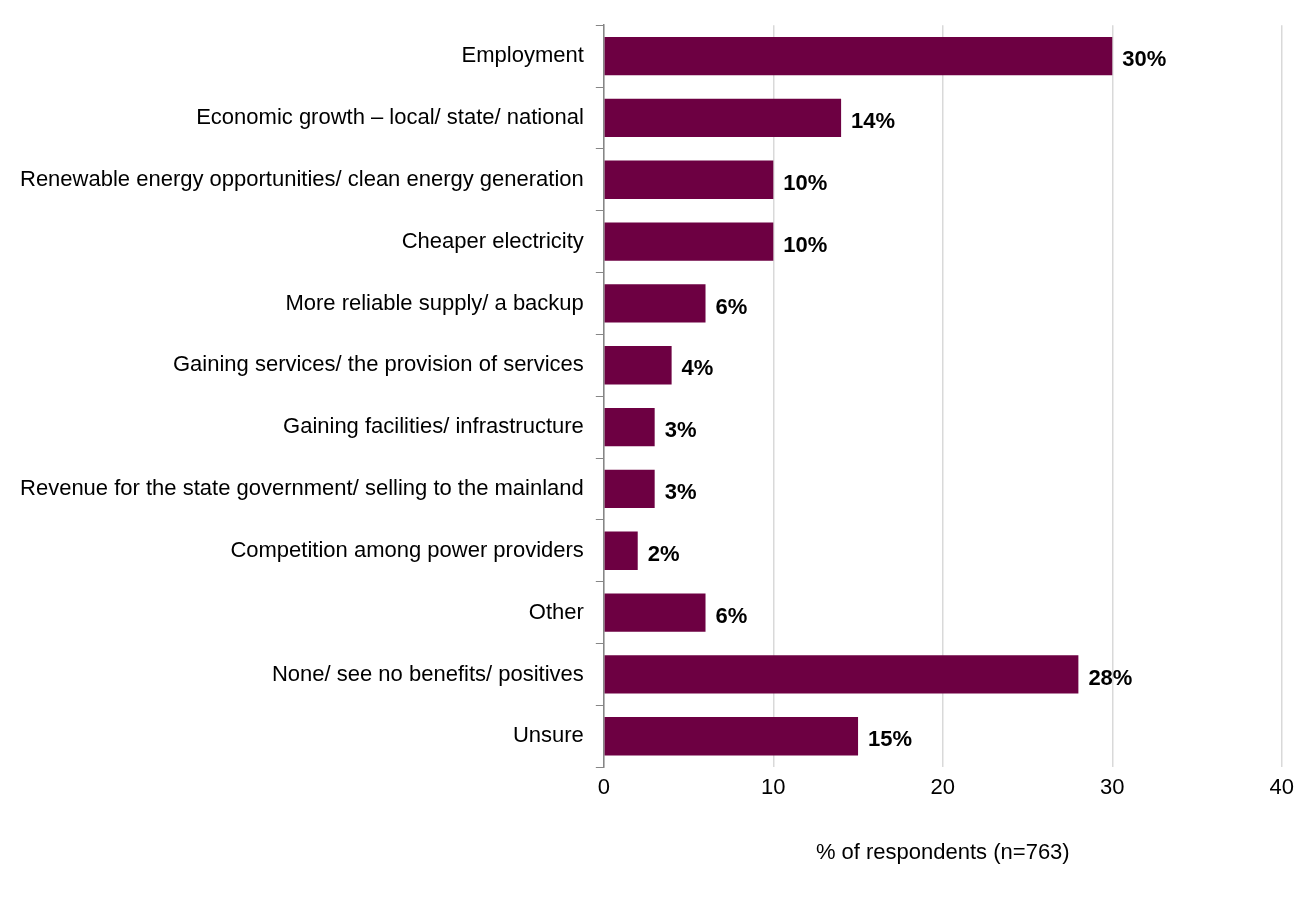  I want to click on y-tick-label: Gaining facilities/ infrastructure, so click(433, 426).